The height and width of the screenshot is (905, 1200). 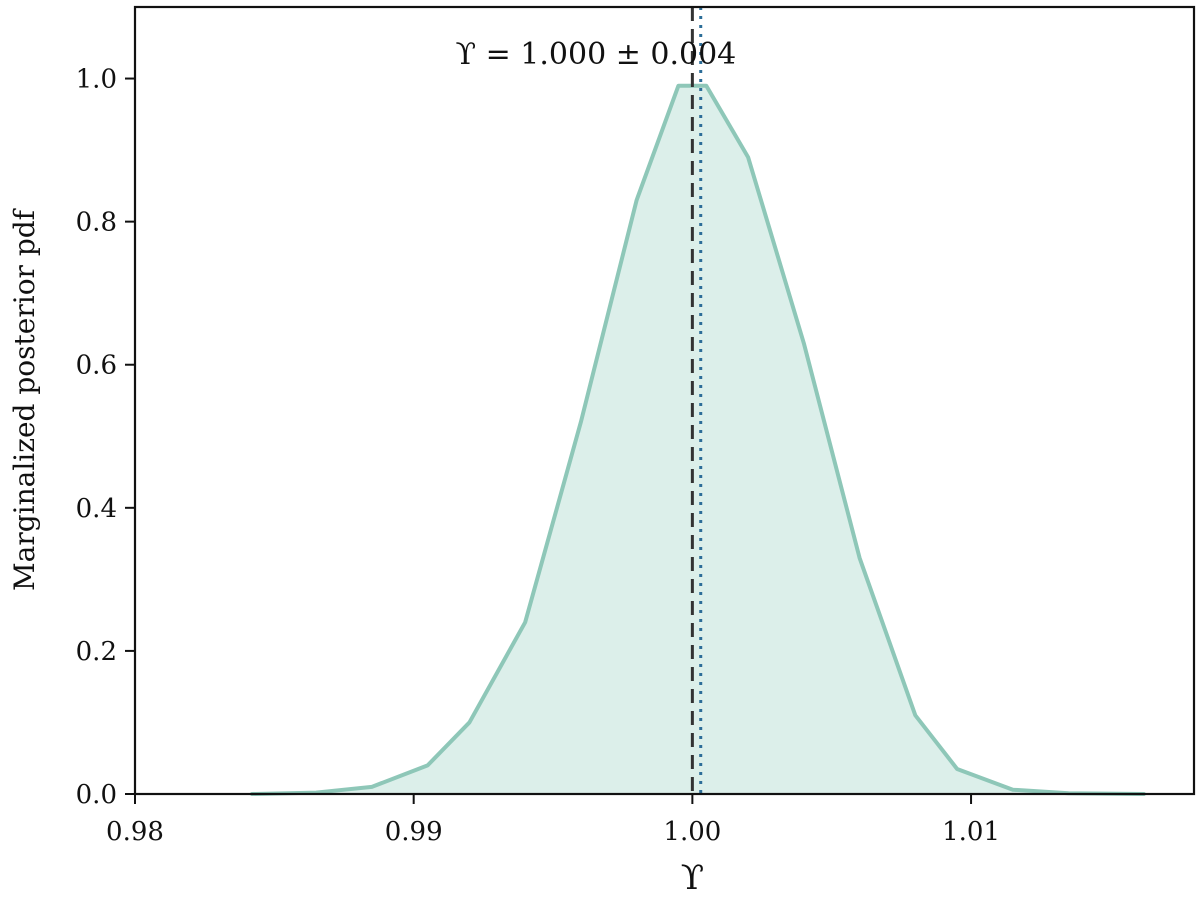 What do you see at coordinates (414, 832) in the screenshot?
I see `x-tick-label-2: 0.99` at bounding box center [414, 832].